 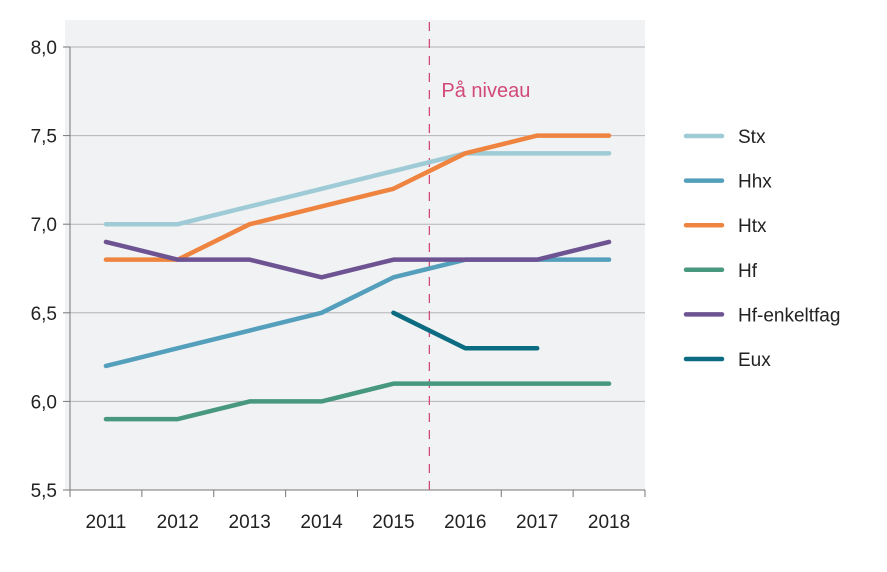 What do you see at coordinates (178, 522) in the screenshot?
I see `x-tick-label: 2012` at bounding box center [178, 522].